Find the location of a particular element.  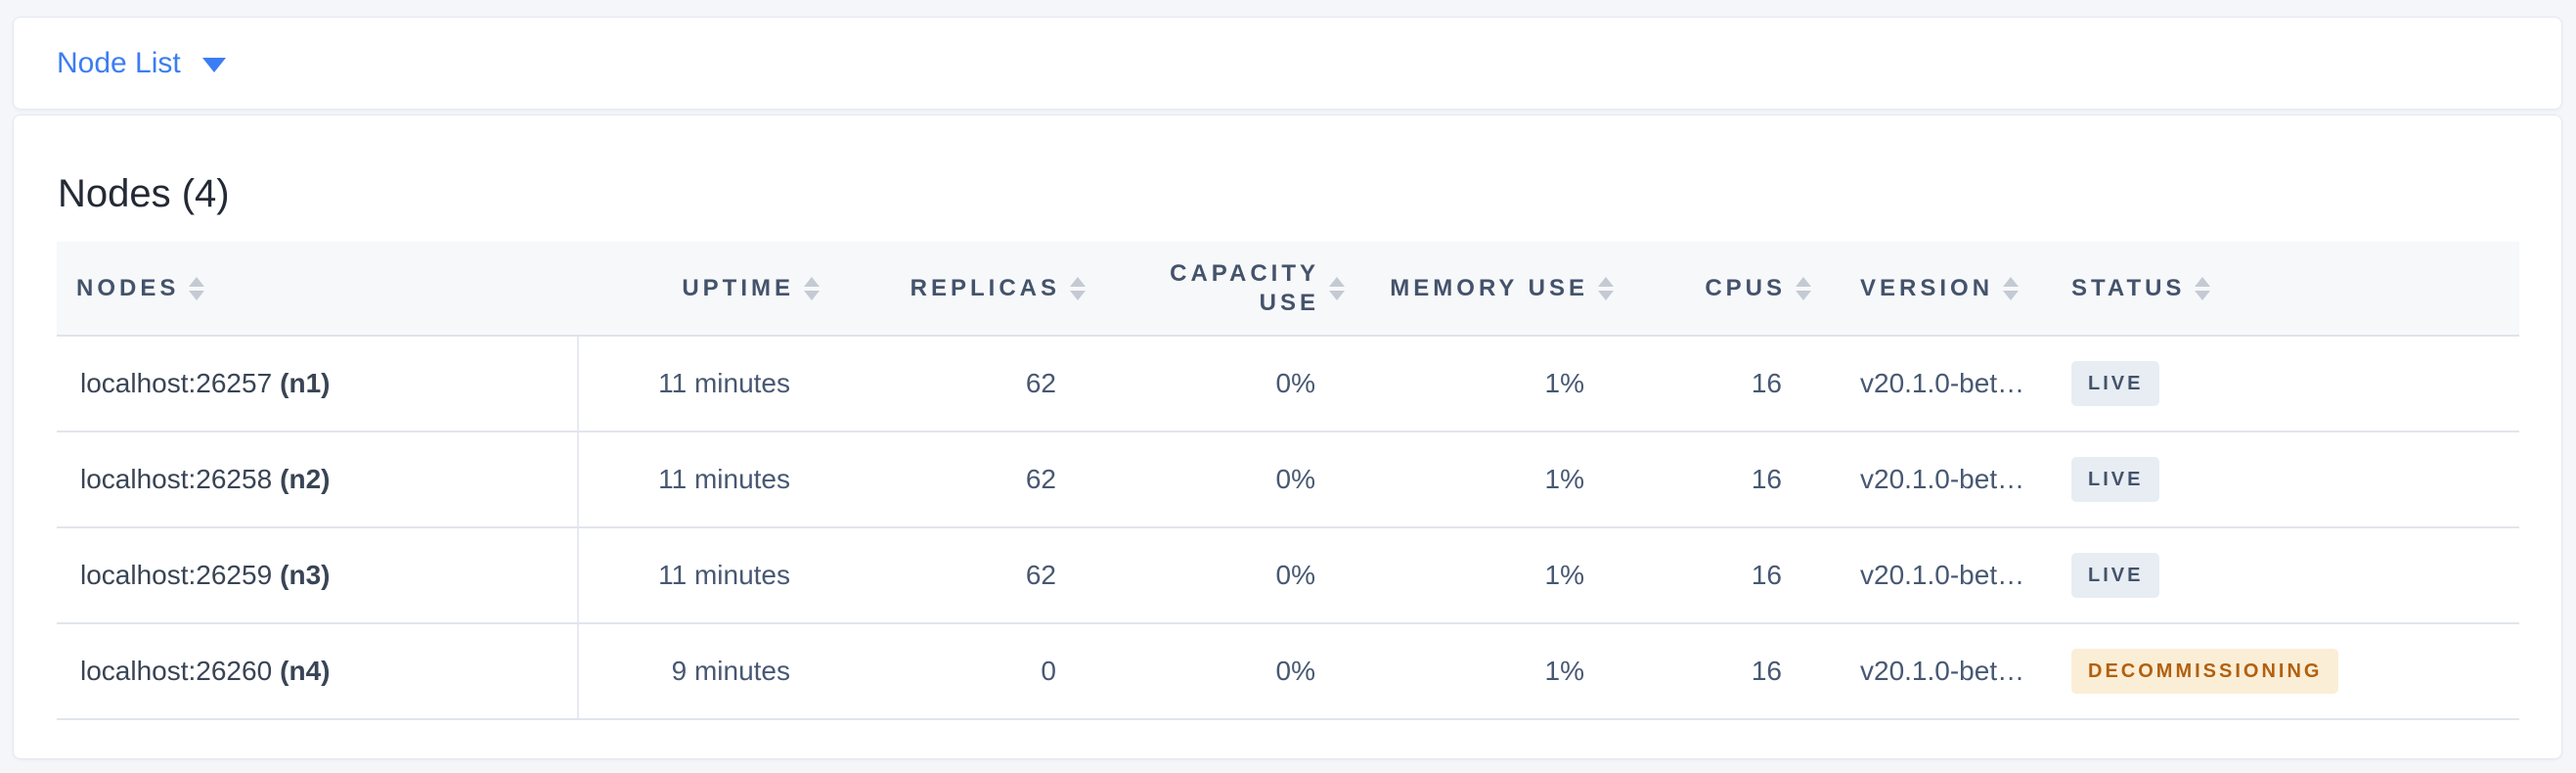

view-dropdown-label: Node List is located at coordinates (119, 62).